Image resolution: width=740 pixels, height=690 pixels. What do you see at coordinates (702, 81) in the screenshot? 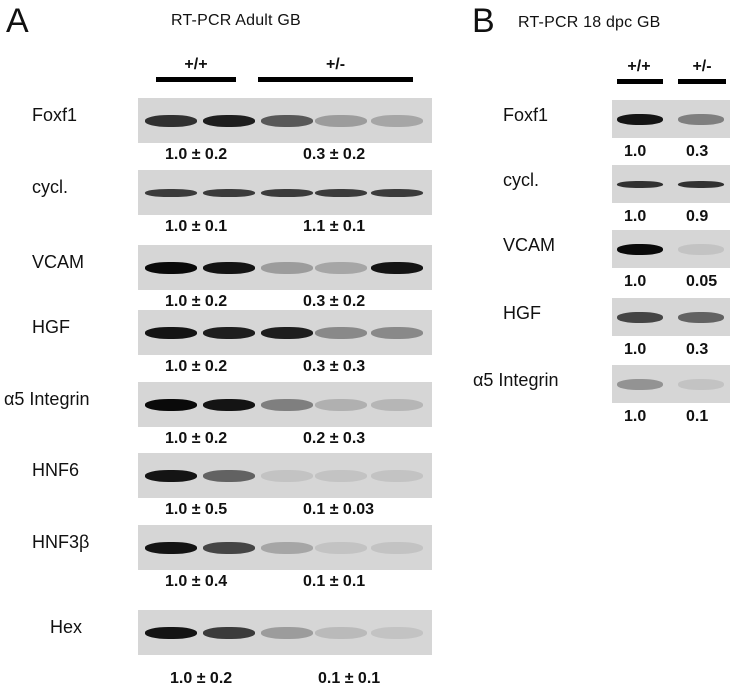
I see `panel-b-genotype-het-bar` at bounding box center [702, 81].